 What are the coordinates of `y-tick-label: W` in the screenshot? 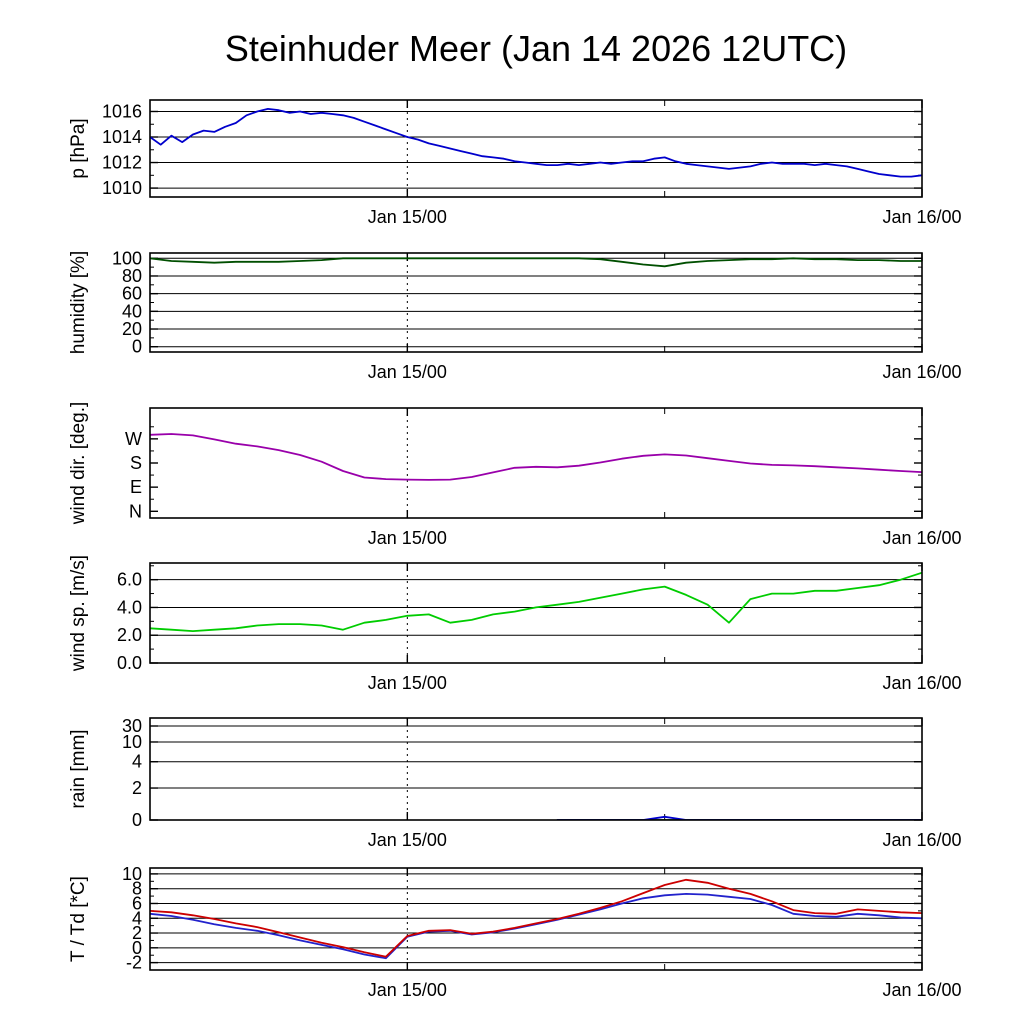 It's located at (133, 439).